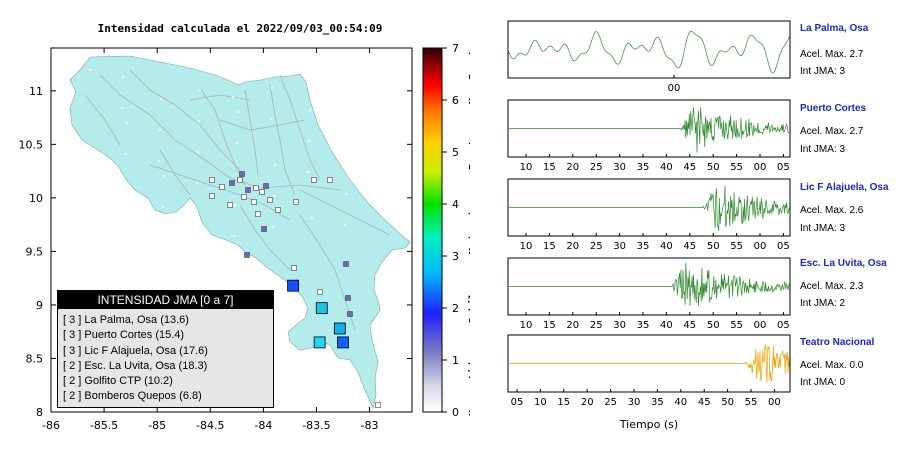  What do you see at coordinates (51, 425) in the screenshot?
I see `lon-tick-label: -86` at bounding box center [51, 425].